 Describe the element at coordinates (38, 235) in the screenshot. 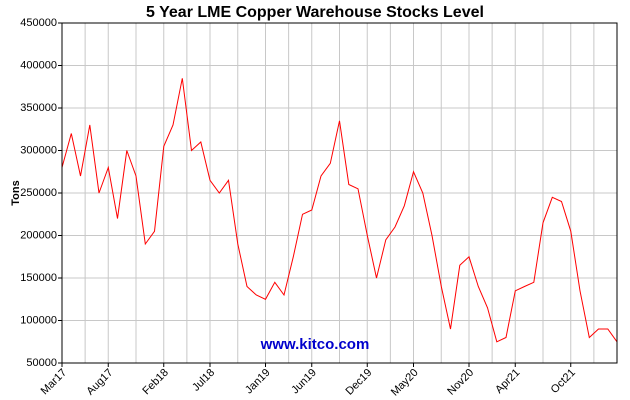

I see `y-tick-label: 200000` at that location.